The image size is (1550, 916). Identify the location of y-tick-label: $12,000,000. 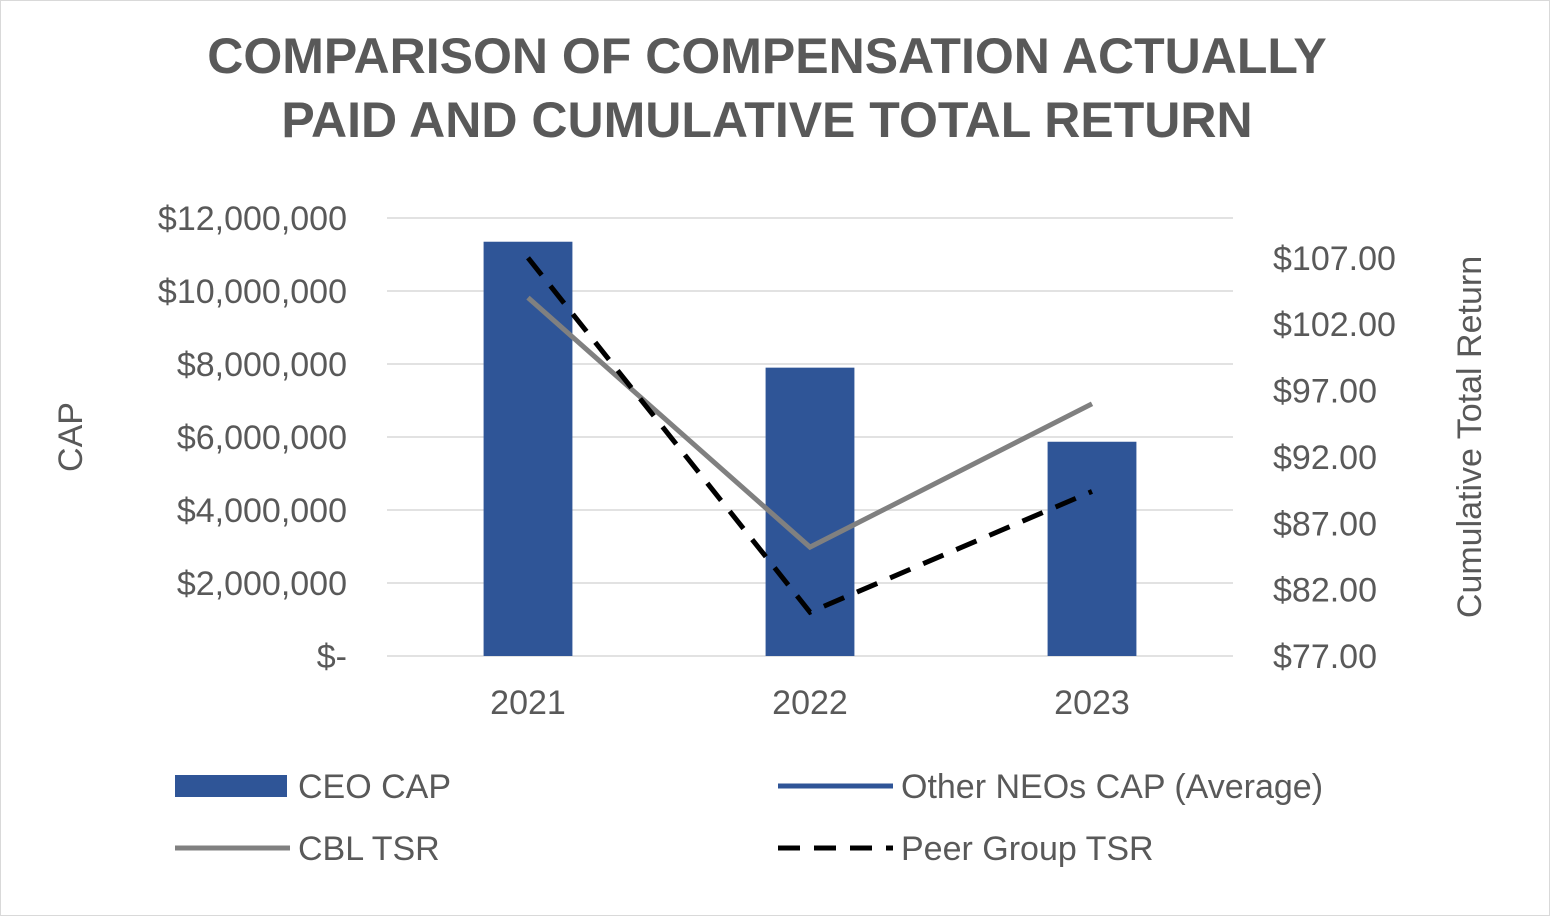
(252, 219).